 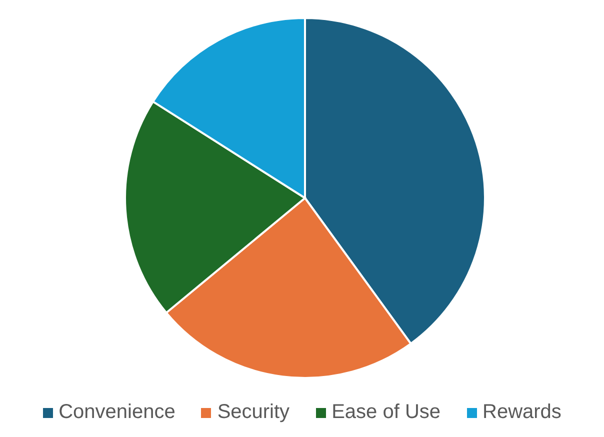 I want to click on legend-label: Rewards, so click(x=522, y=412).